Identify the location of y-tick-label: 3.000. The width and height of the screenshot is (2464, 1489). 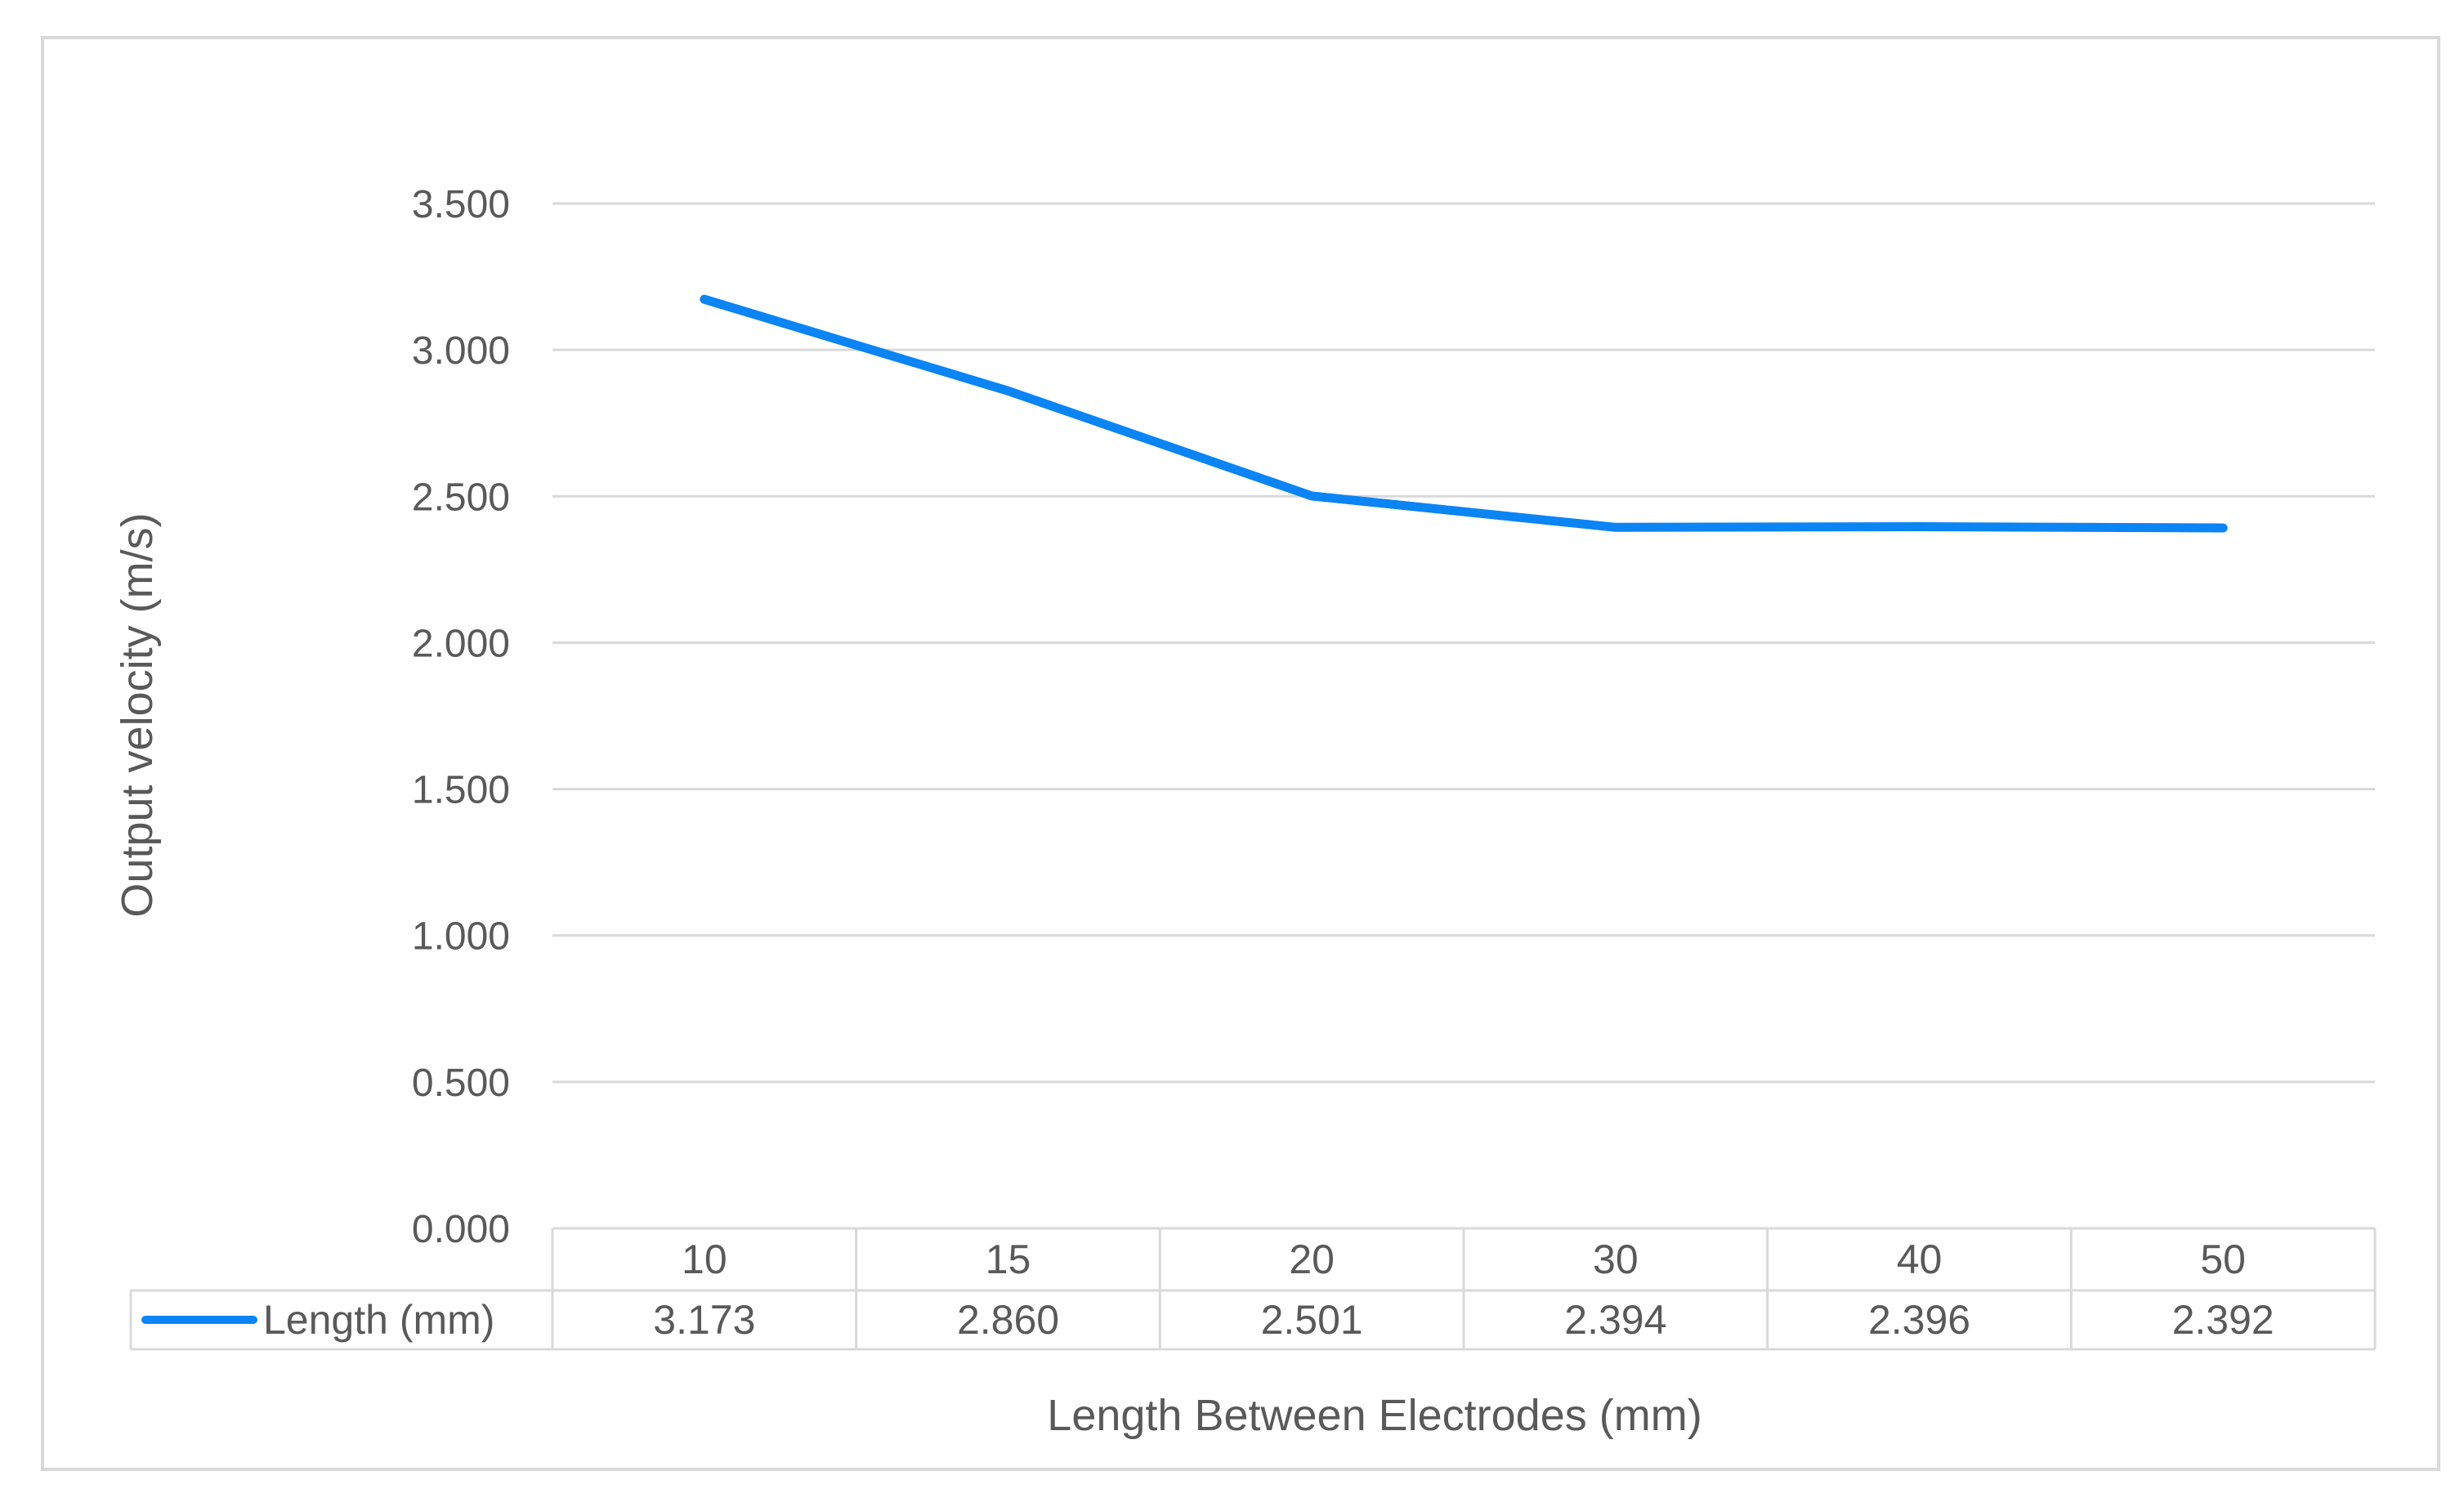
(461, 351).